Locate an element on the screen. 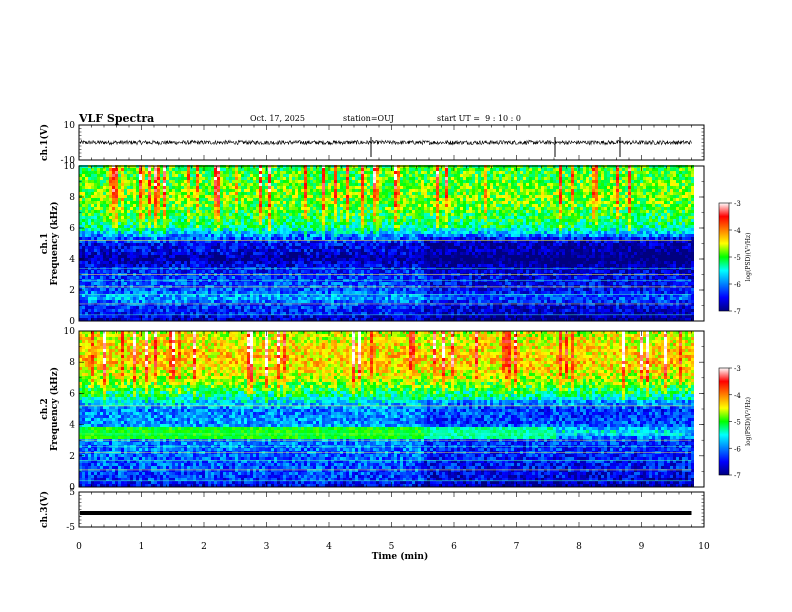 Image resolution: width=792 pixels, height=612 pixels. xtick-label: 5 is located at coordinates (392, 547).